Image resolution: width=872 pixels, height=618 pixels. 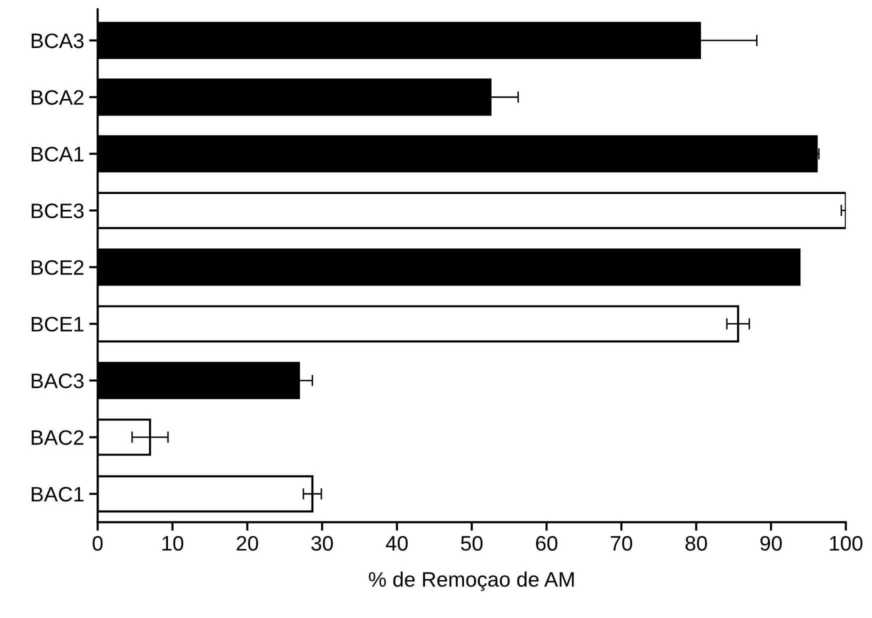 I want to click on y-tick-label: BAC1, so click(x=58, y=494).